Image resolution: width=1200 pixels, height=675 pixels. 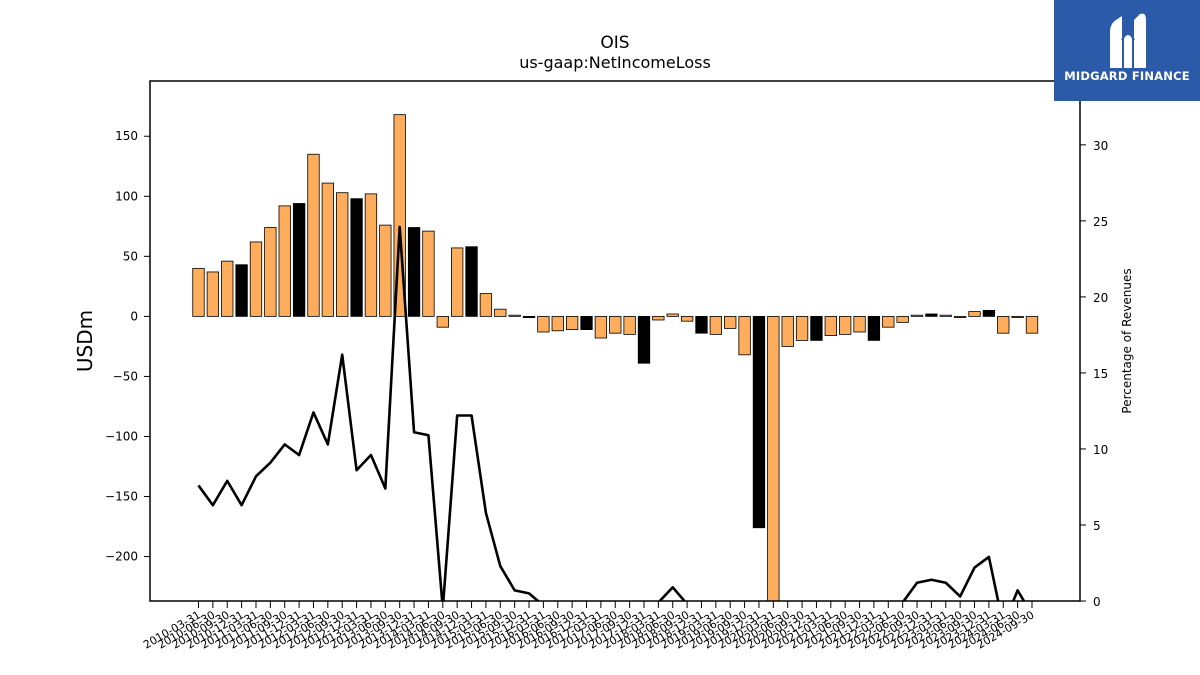 What do you see at coordinates (1097, 602) in the screenshot?
I see `y2-tick-label: 0` at bounding box center [1097, 602].